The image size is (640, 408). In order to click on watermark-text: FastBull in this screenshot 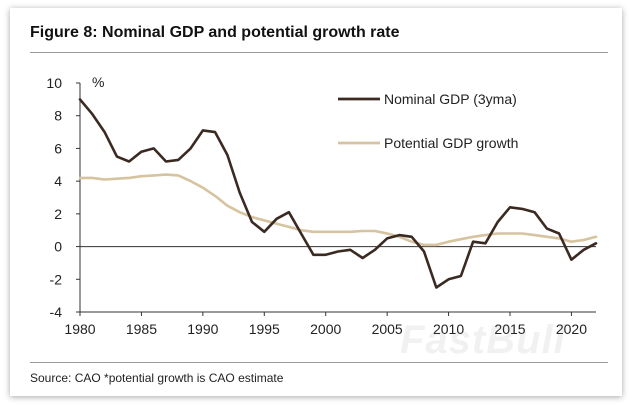, I will do `click(483, 340)`.